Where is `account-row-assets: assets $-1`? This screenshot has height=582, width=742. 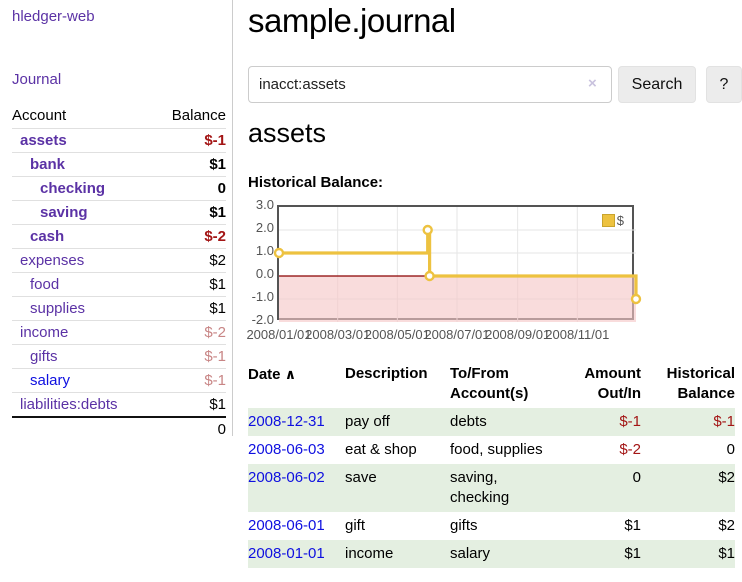
account-row-assets: assets $-1 is located at coordinates (119, 140).